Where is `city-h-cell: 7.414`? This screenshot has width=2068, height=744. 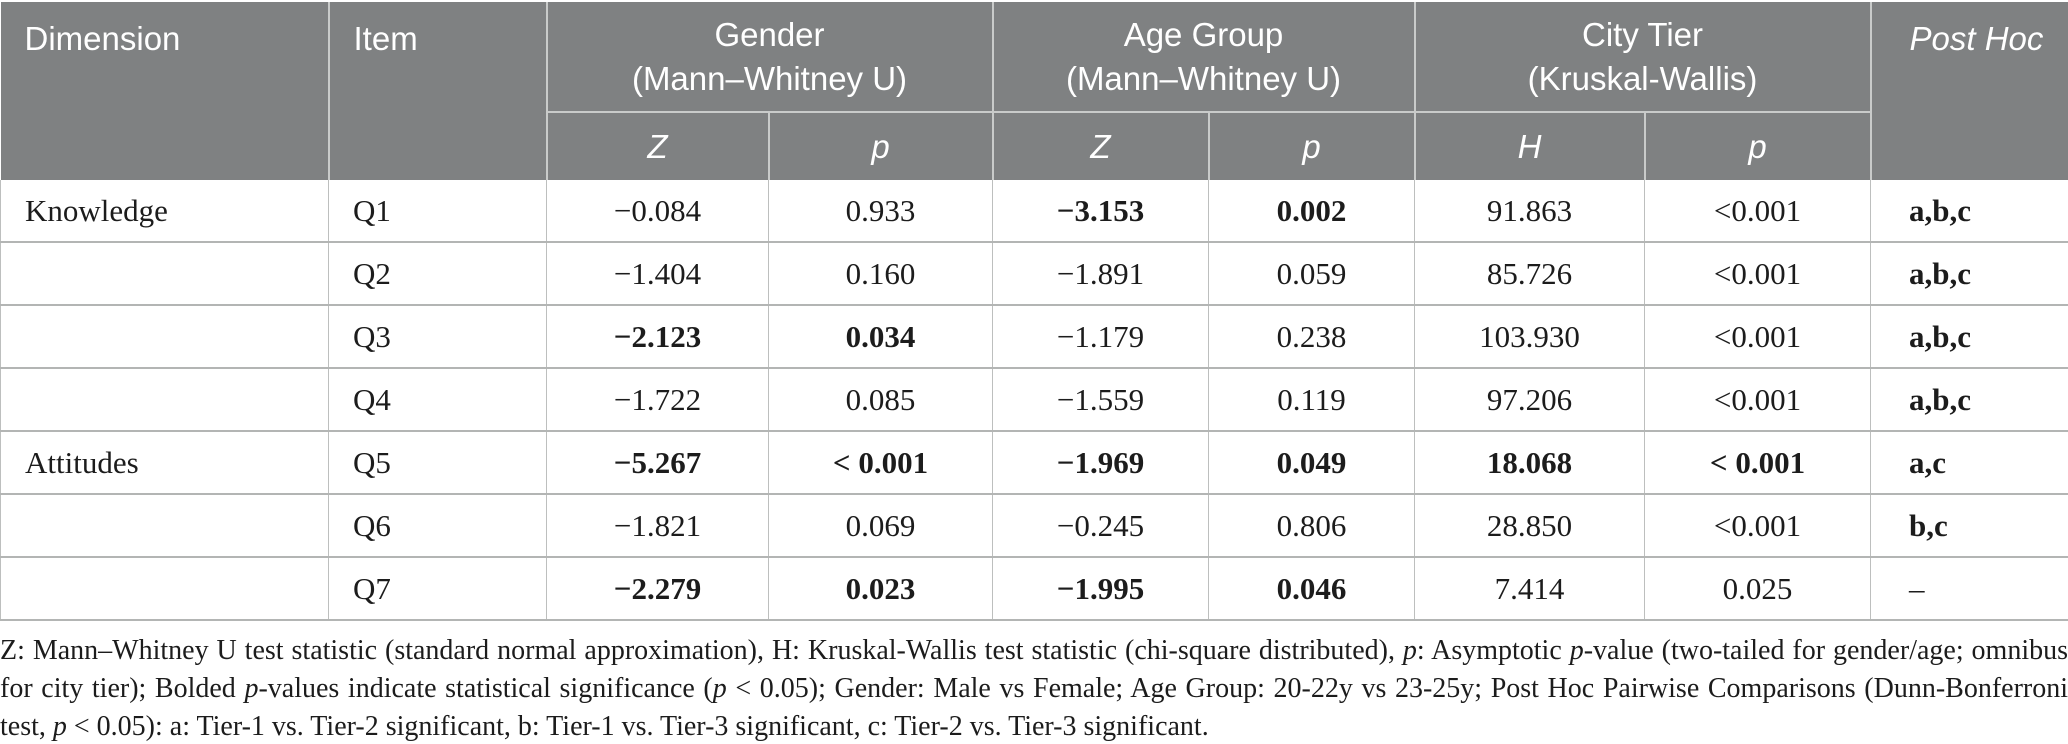
city-h-cell: 7.414 is located at coordinates (1529, 589).